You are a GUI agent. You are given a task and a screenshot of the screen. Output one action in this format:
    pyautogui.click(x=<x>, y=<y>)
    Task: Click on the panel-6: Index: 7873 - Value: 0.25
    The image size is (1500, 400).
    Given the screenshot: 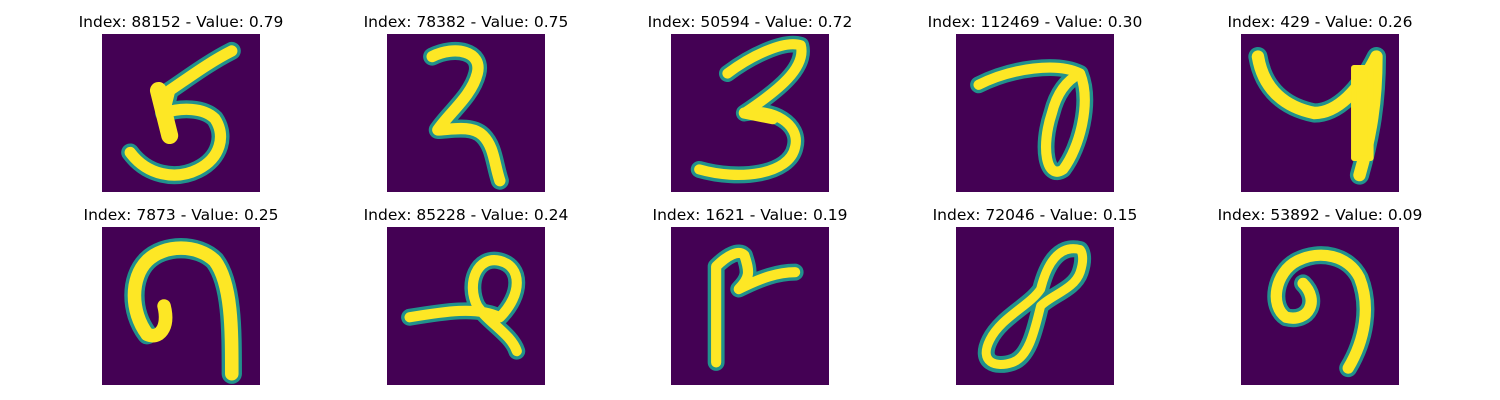 What is the action you would take?
    pyautogui.click(x=188, y=300)
    